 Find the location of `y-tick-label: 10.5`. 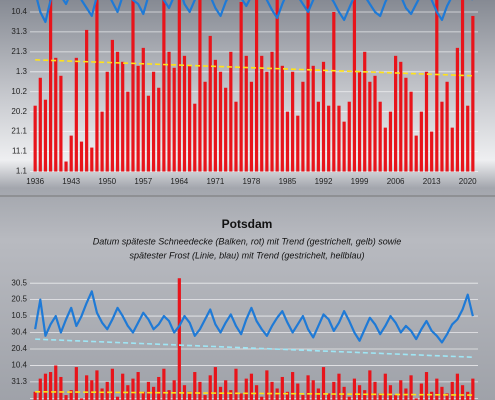

y-tick-label: 10.5 is located at coordinates (19, 315).